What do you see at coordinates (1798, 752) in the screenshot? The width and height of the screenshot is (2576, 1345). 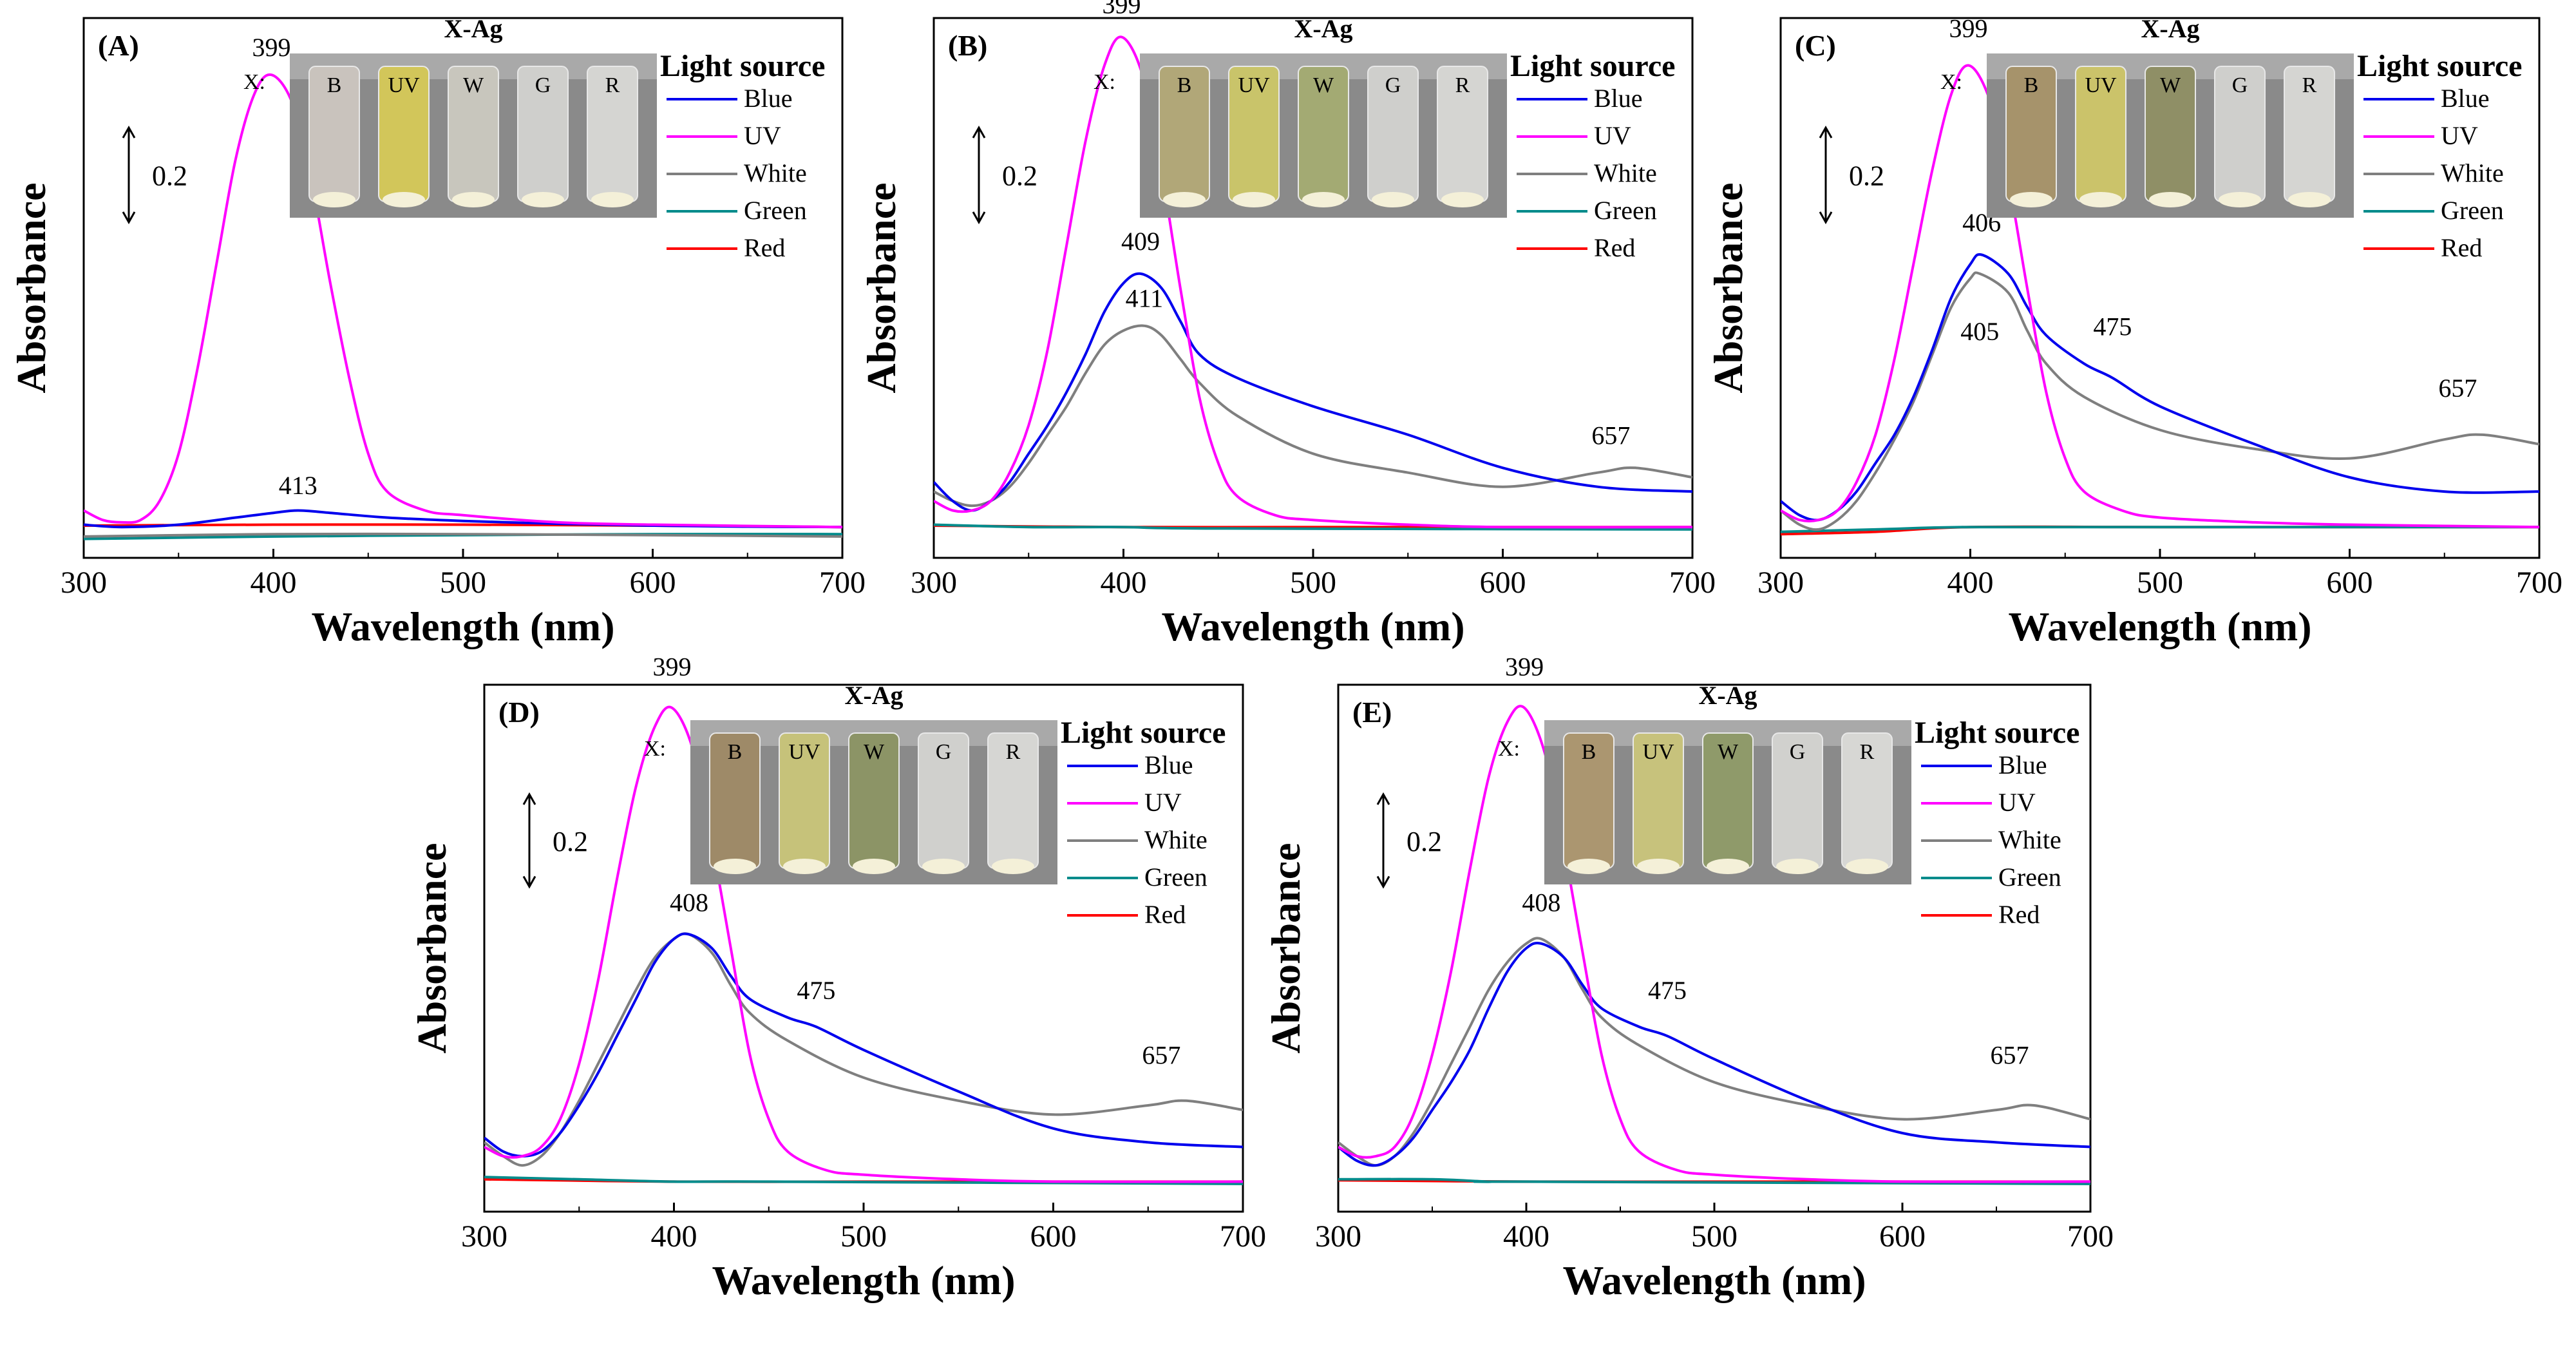 I see `tube-label: G` at bounding box center [1798, 752].